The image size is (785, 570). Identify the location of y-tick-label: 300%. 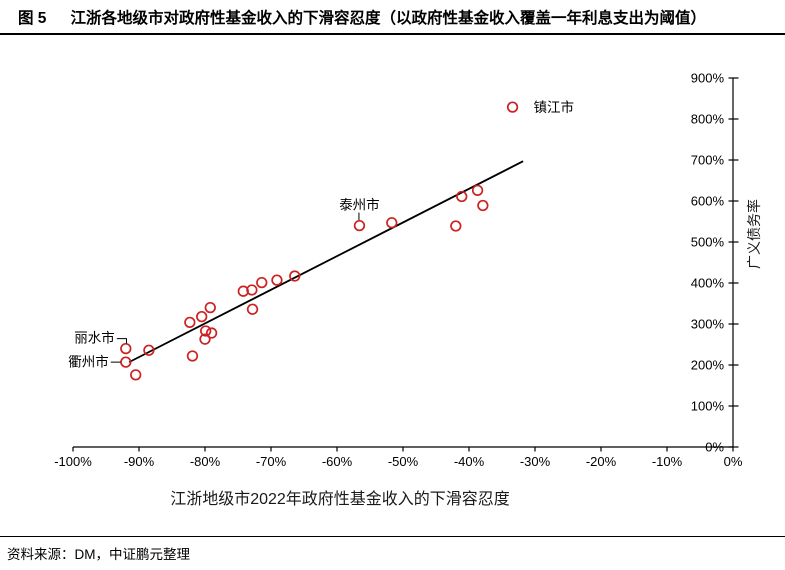
(708, 324).